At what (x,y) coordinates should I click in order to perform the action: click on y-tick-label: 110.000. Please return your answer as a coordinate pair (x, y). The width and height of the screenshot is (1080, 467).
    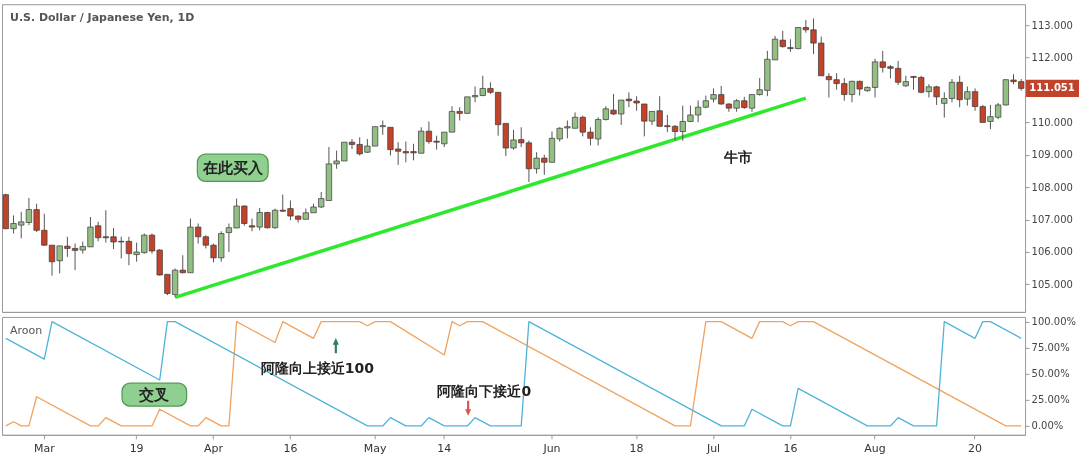
    Looking at the image, I should click on (1052, 122).